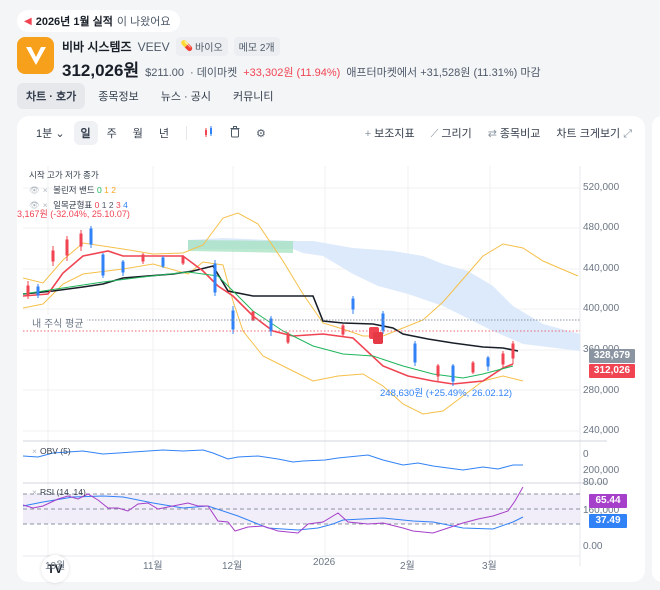 Image resolution: width=660 pixels, height=590 pixels. Describe the element at coordinates (324, 562) in the screenshot. I see `x-tick: 2026` at that location.